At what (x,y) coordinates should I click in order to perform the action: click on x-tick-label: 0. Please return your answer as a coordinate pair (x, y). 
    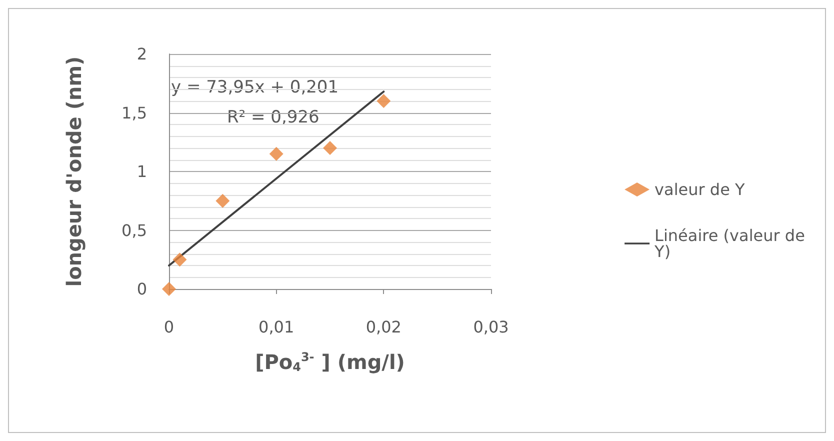
    Looking at the image, I should click on (169, 327).